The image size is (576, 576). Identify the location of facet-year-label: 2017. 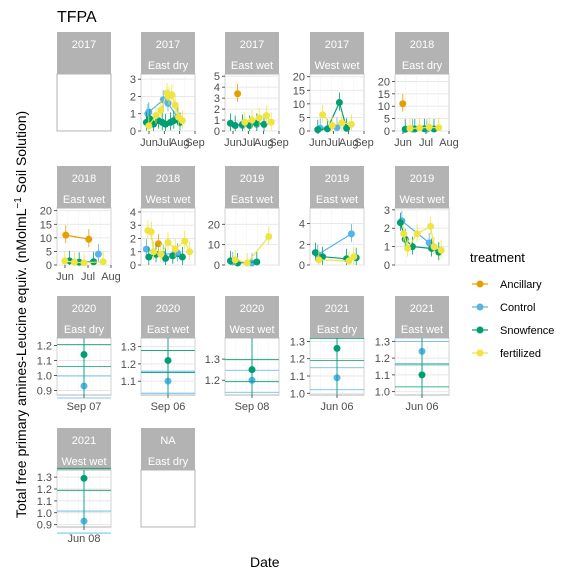
(252, 45).